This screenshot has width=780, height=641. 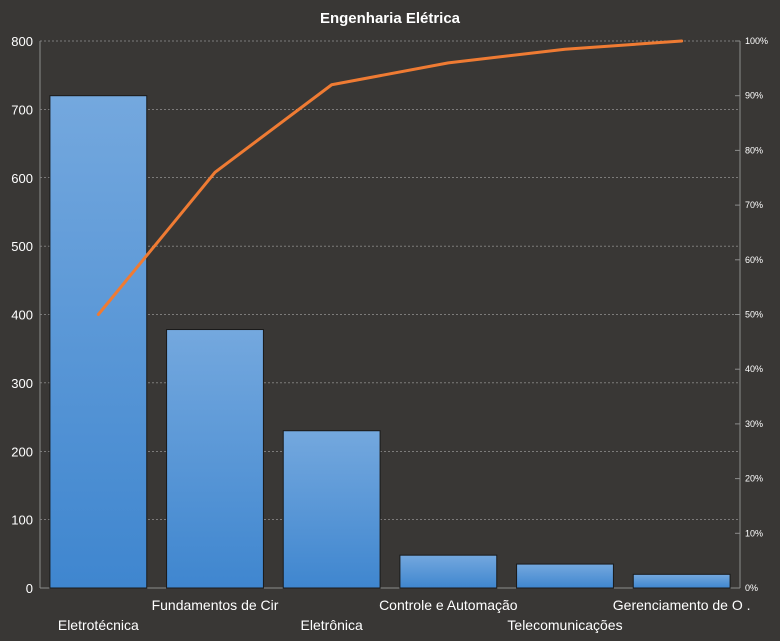 I want to click on x-tick-label: Eletrônica, so click(x=332, y=625).